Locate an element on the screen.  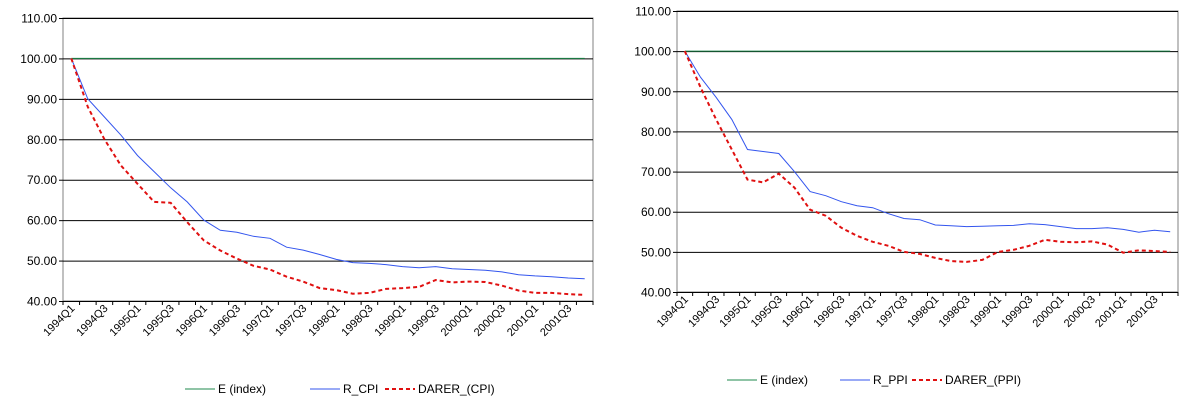
legend-label: R_CPI is located at coordinates (360, 389).